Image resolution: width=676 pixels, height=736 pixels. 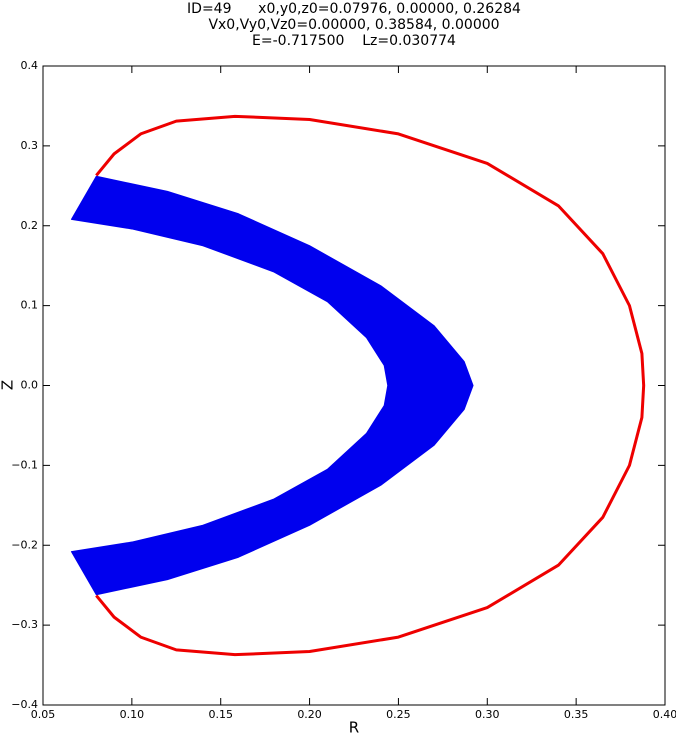 What do you see at coordinates (576, 714) in the screenshot?
I see `x-tick-label: 0.35` at bounding box center [576, 714].